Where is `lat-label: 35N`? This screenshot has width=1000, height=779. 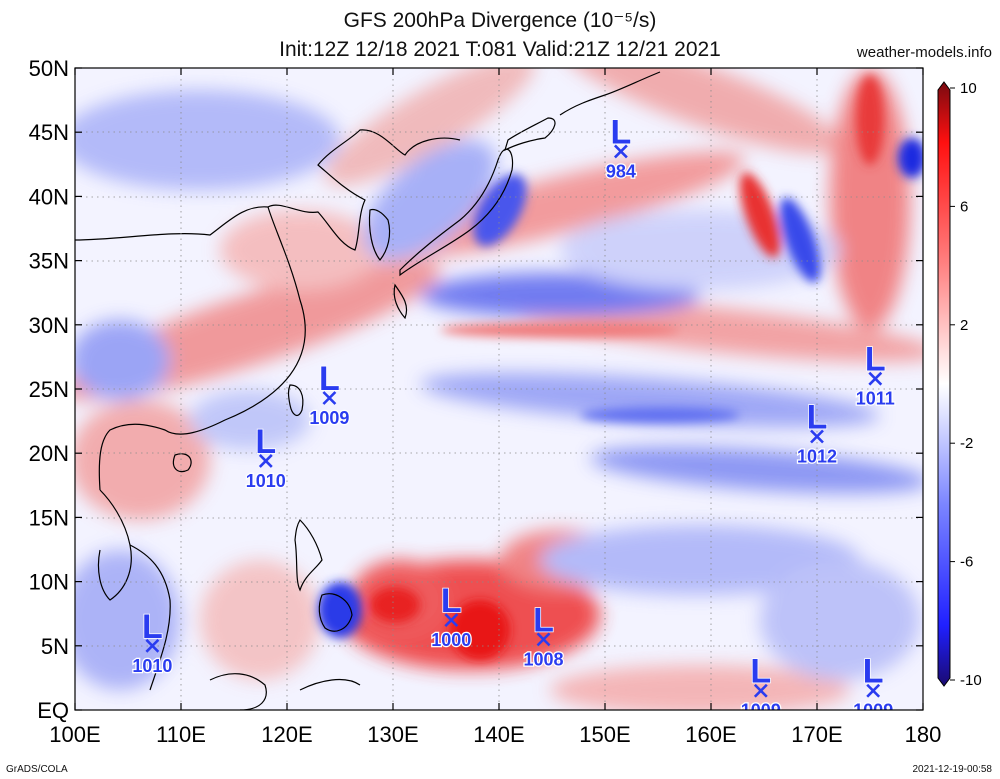
lat-label: 35N is located at coordinates (49, 261).